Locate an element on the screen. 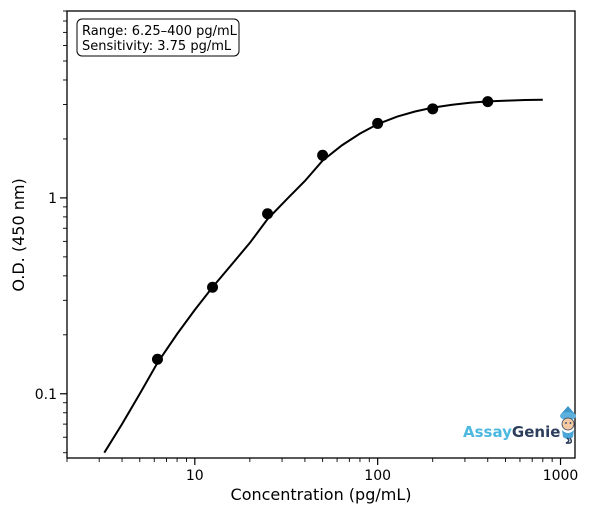 This screenshot has width=590, height=519. x-tick-label: 10 is located at coordinates (195, 476).